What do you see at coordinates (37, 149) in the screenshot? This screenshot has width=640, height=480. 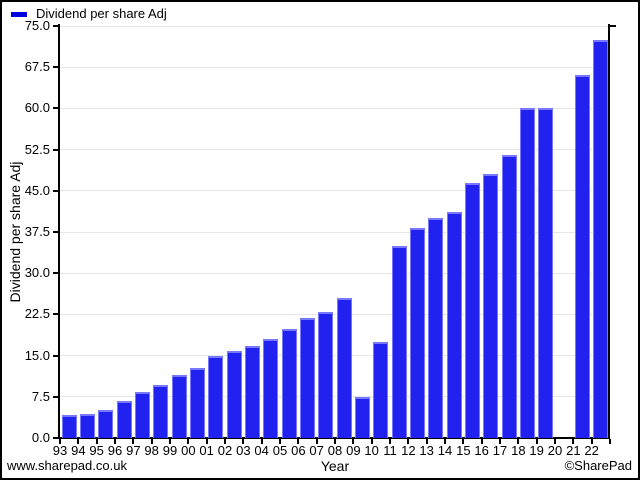 I see `y-tick-label: 52.5` at bounding box center [37, 149].